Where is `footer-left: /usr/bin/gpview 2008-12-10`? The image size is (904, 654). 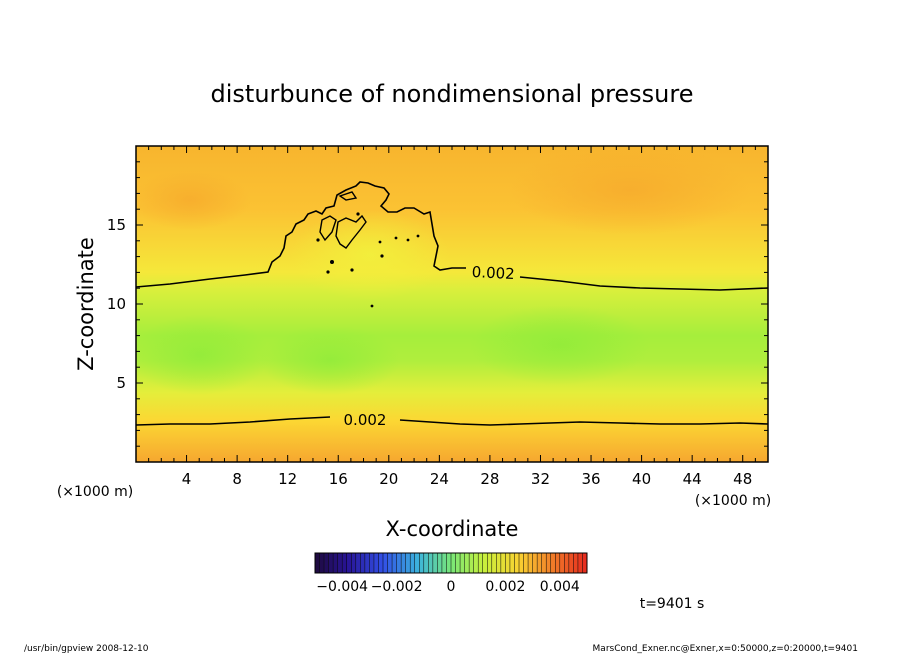
footer-left: /usr/bin/gpview 2008-12-10 is located at coordinates (86, 649).